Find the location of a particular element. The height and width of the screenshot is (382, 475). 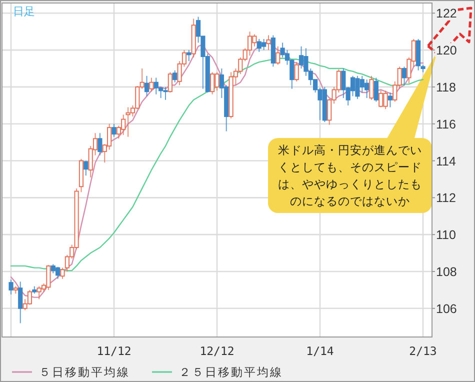

y-tick-label: 108 is located at coordinates (446, 271).